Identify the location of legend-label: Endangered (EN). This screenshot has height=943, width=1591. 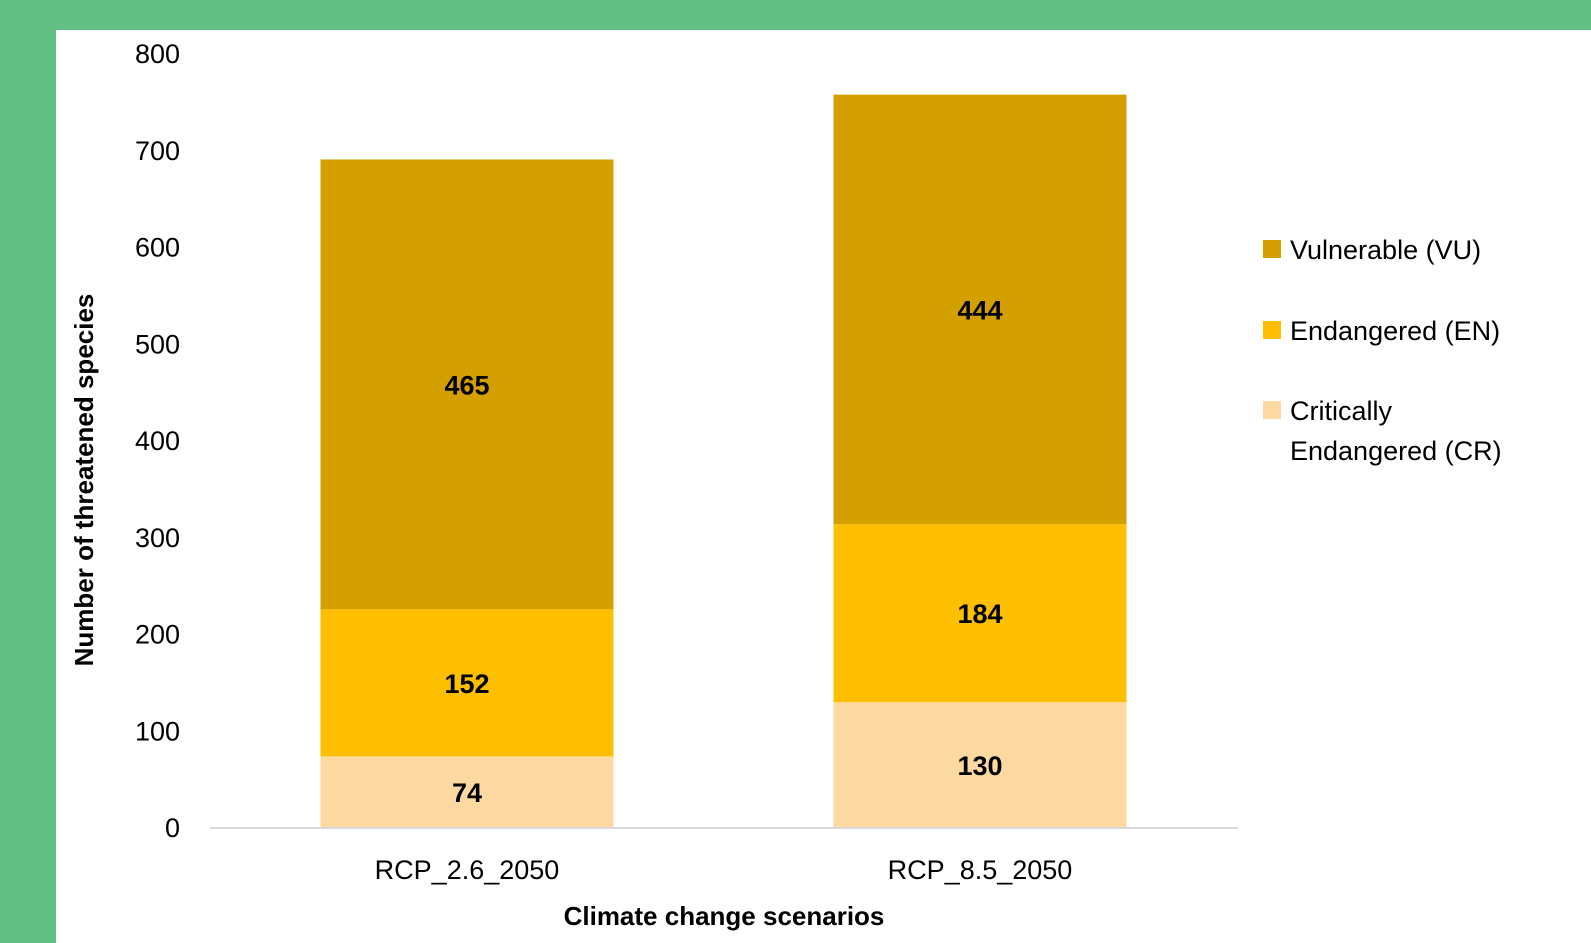
(1395, 331).